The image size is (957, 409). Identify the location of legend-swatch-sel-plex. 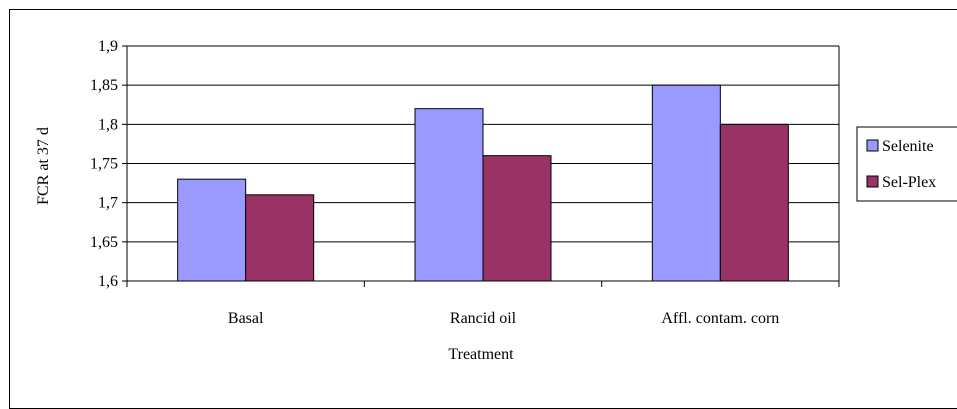
(872, 181).